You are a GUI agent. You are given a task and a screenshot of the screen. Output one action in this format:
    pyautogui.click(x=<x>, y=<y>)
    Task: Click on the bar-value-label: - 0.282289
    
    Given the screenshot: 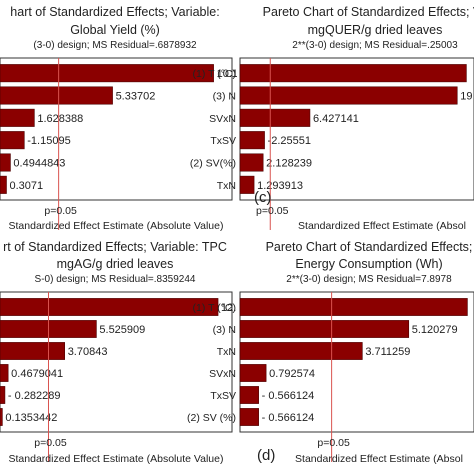 What is the action you would take?
    pyautogui.click(x=34, y=396)
    